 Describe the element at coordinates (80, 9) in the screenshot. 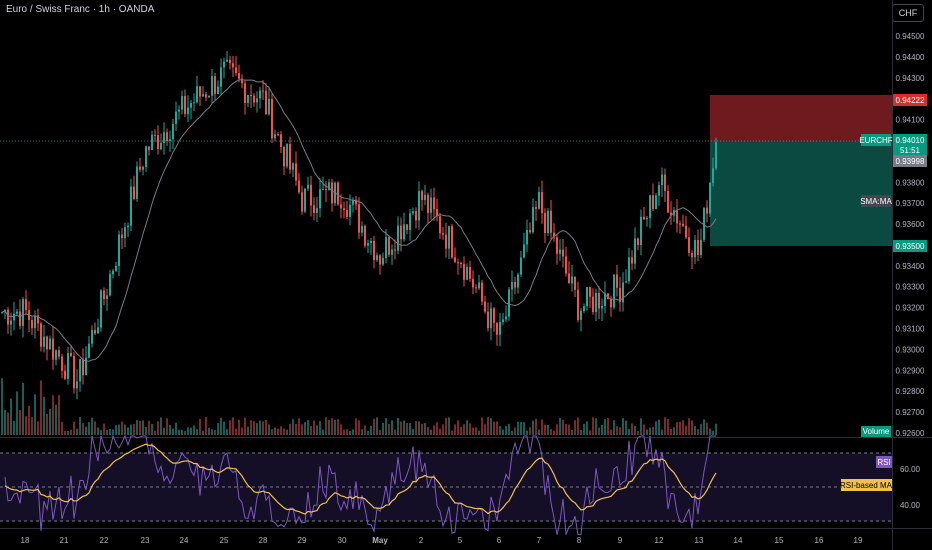

I see `chart-title: Euro / Swiss Franc · 1h · OANDA` at that location.